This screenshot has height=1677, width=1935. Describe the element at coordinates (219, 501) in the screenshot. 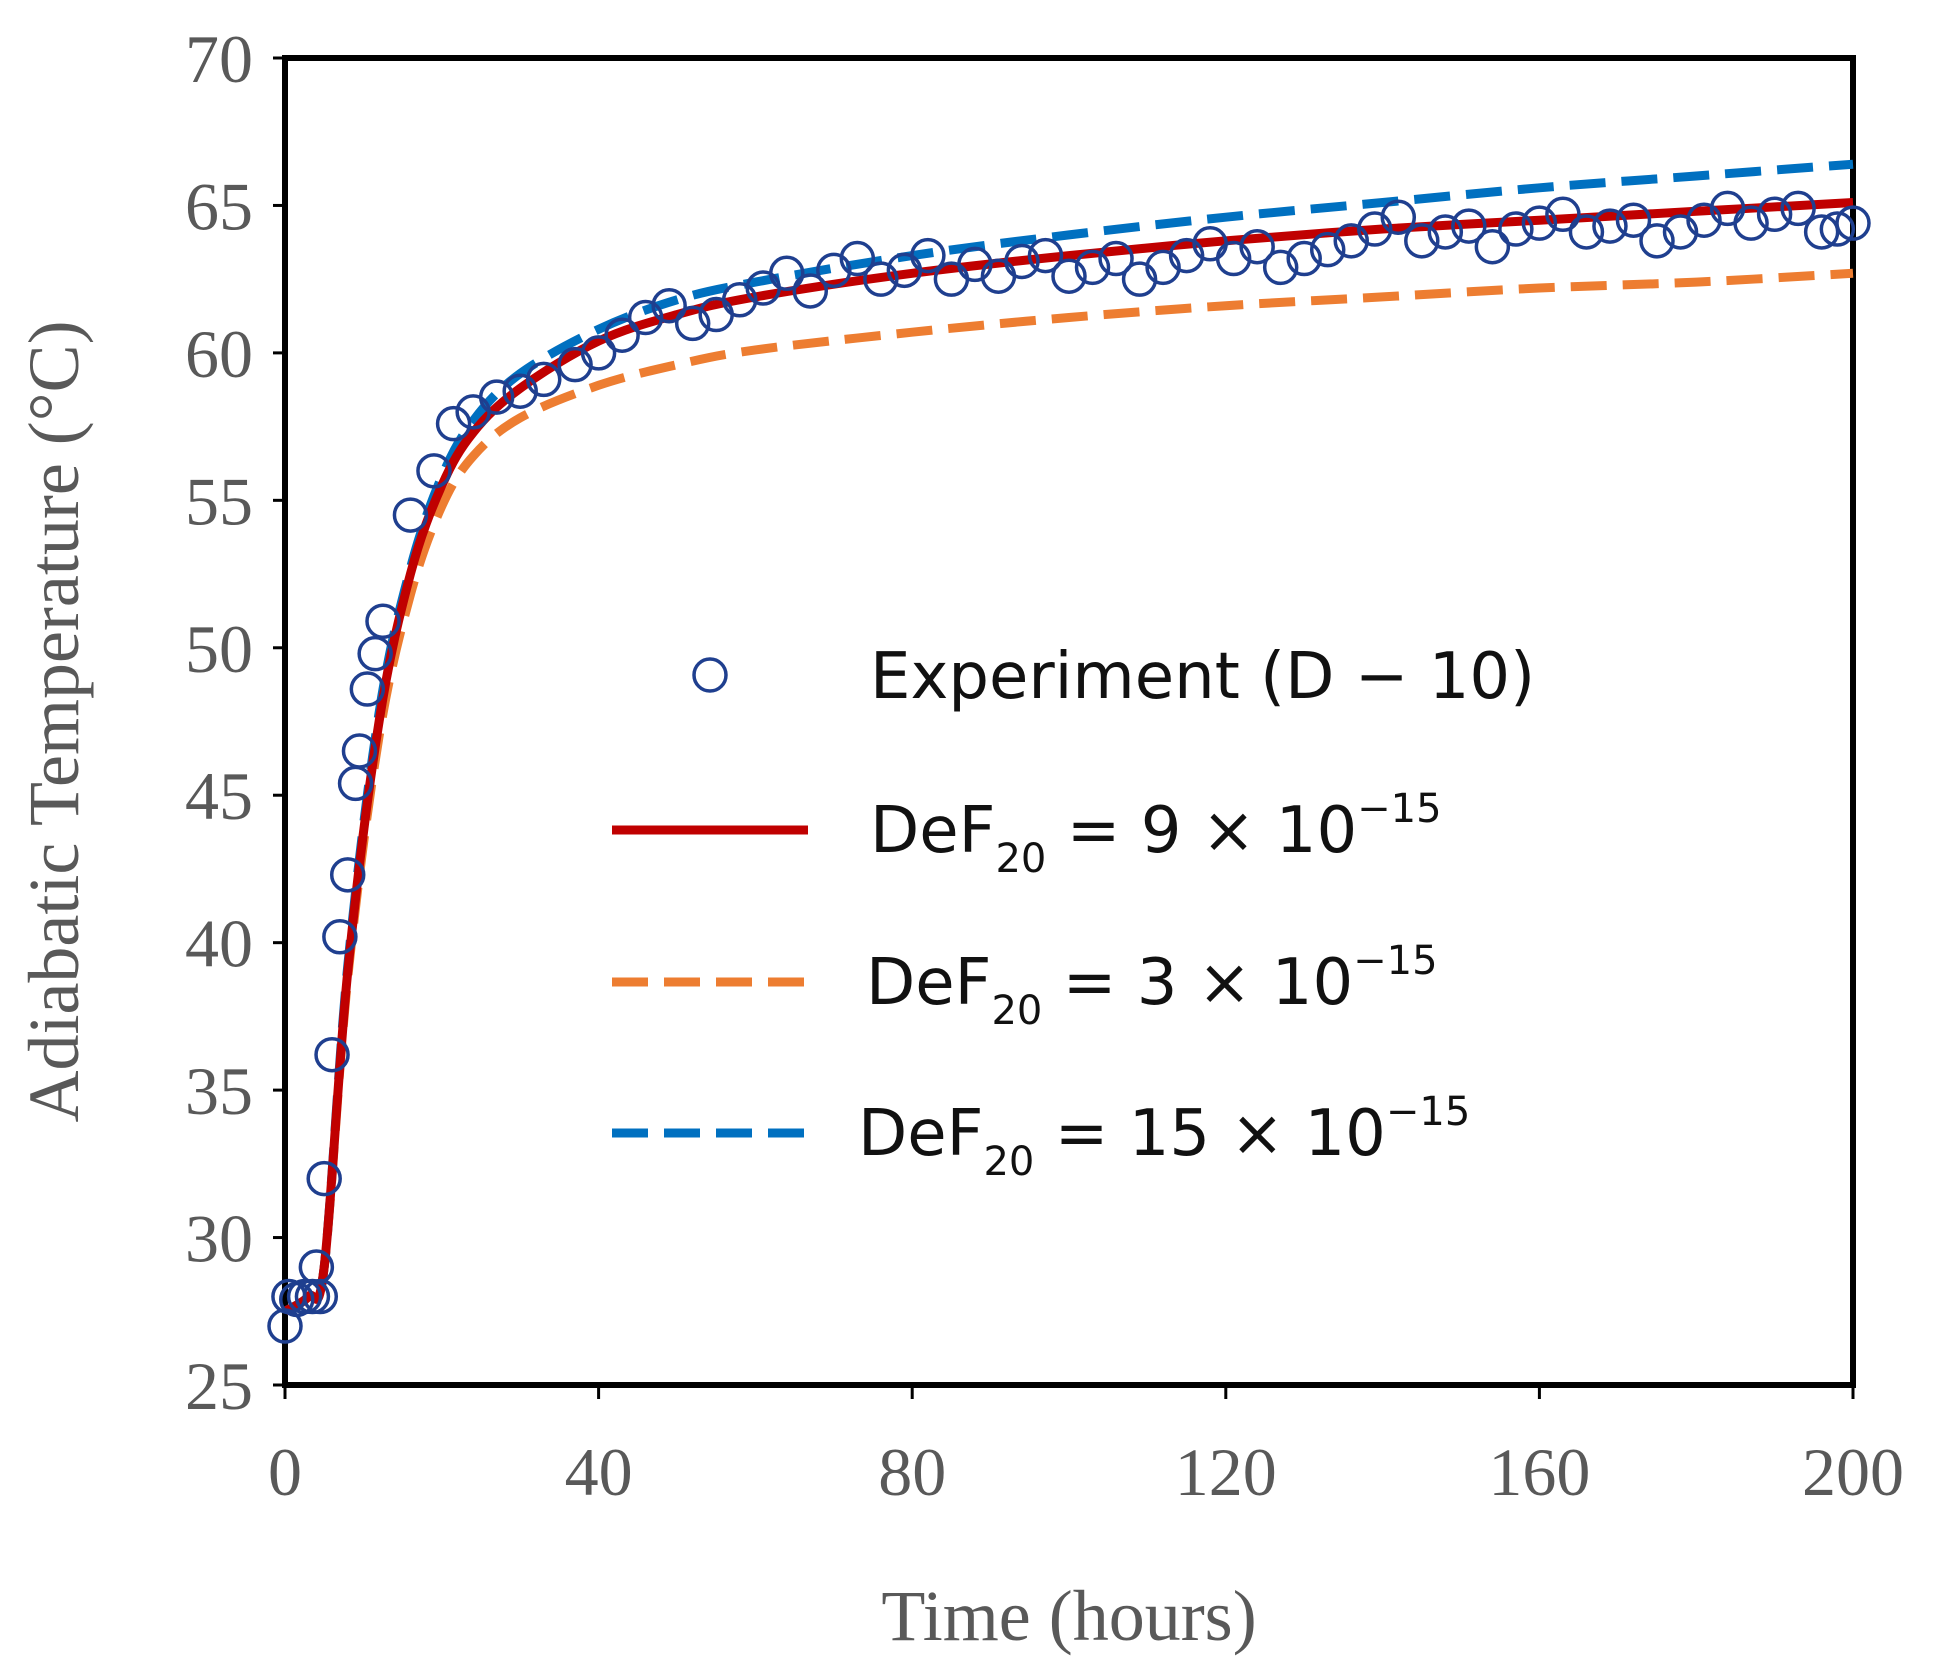

I see `y-tick-label: 55` at that location.